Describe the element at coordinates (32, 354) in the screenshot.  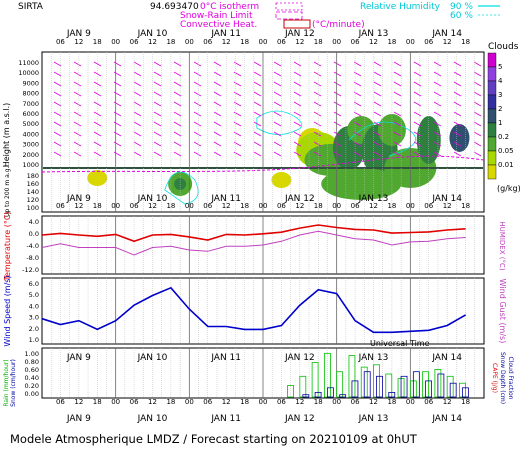
I see `panel-ytick: 1.00` at that location.